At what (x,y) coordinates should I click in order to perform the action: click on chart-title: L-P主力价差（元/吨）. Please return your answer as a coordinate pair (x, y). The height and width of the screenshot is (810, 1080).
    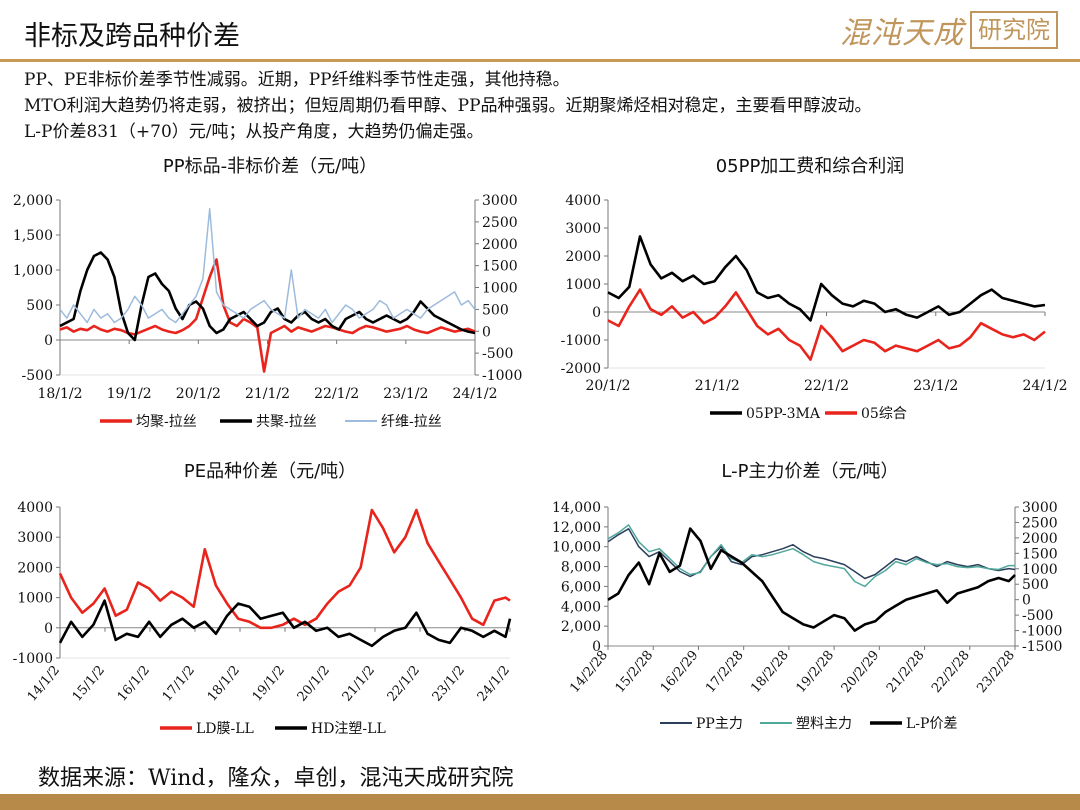
    Looking at the image, I should click on (809, 471).